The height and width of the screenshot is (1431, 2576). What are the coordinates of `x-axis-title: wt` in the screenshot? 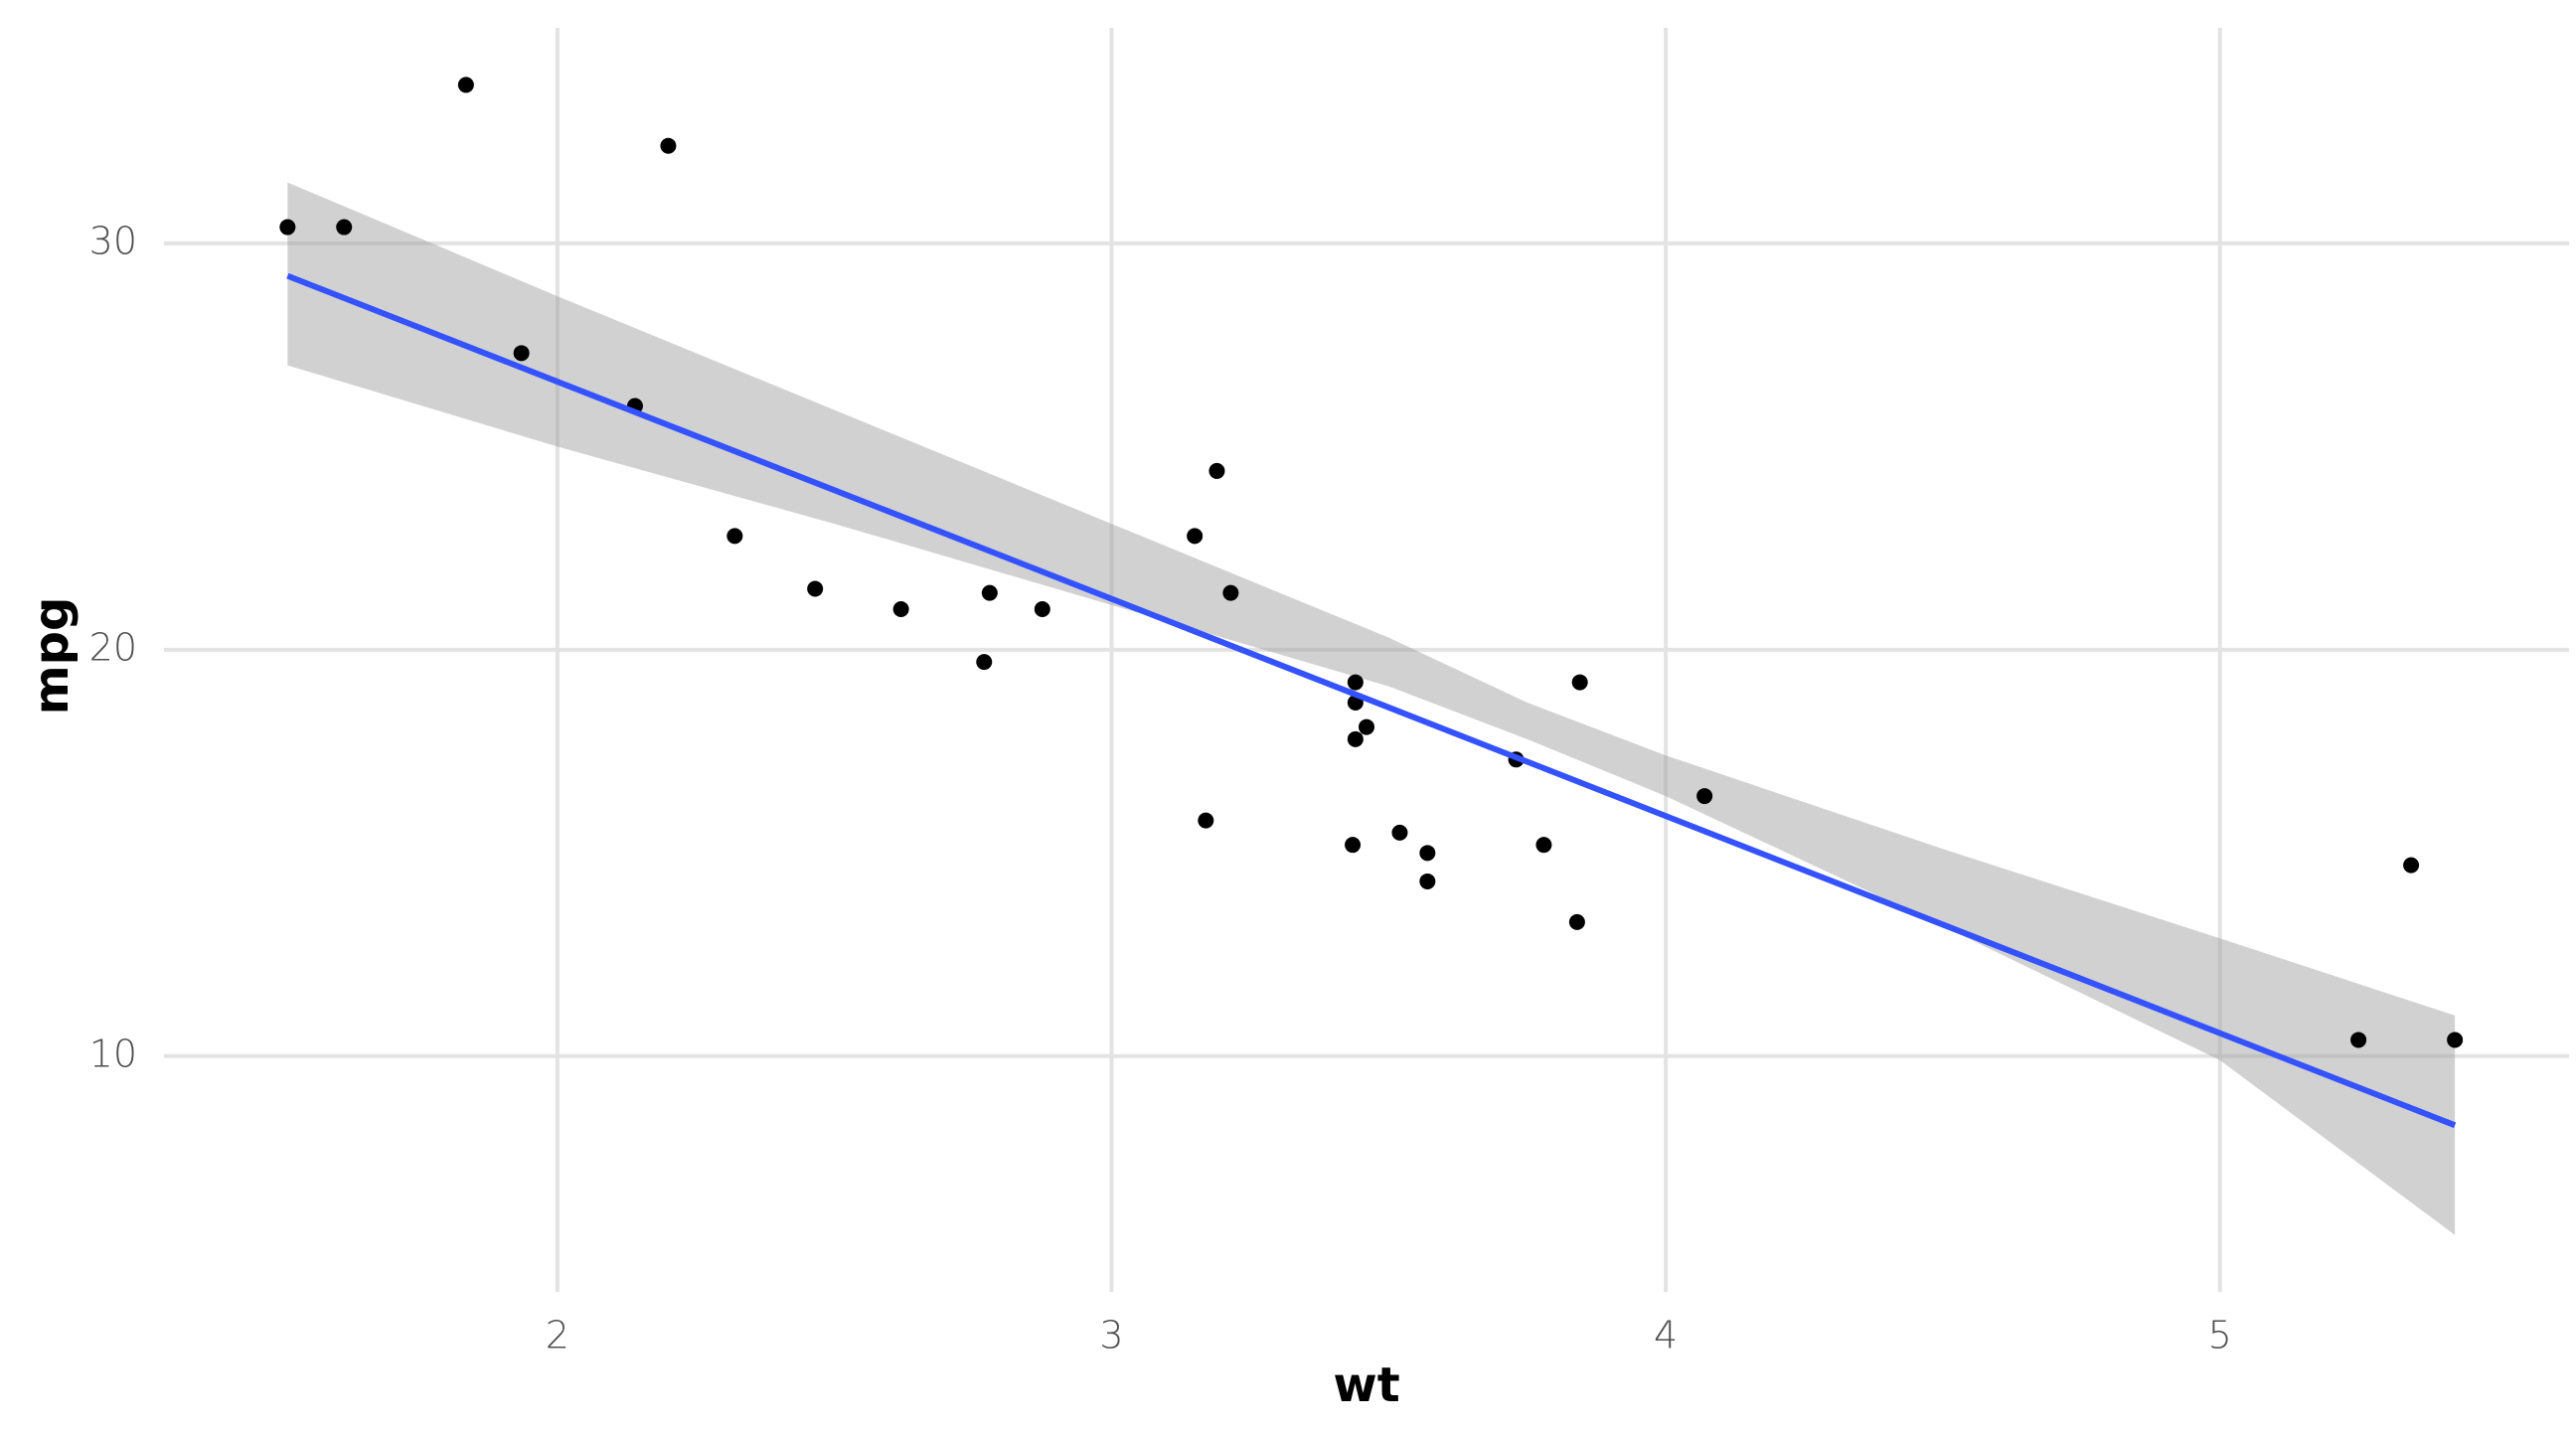 It's located at (1366, 1385).